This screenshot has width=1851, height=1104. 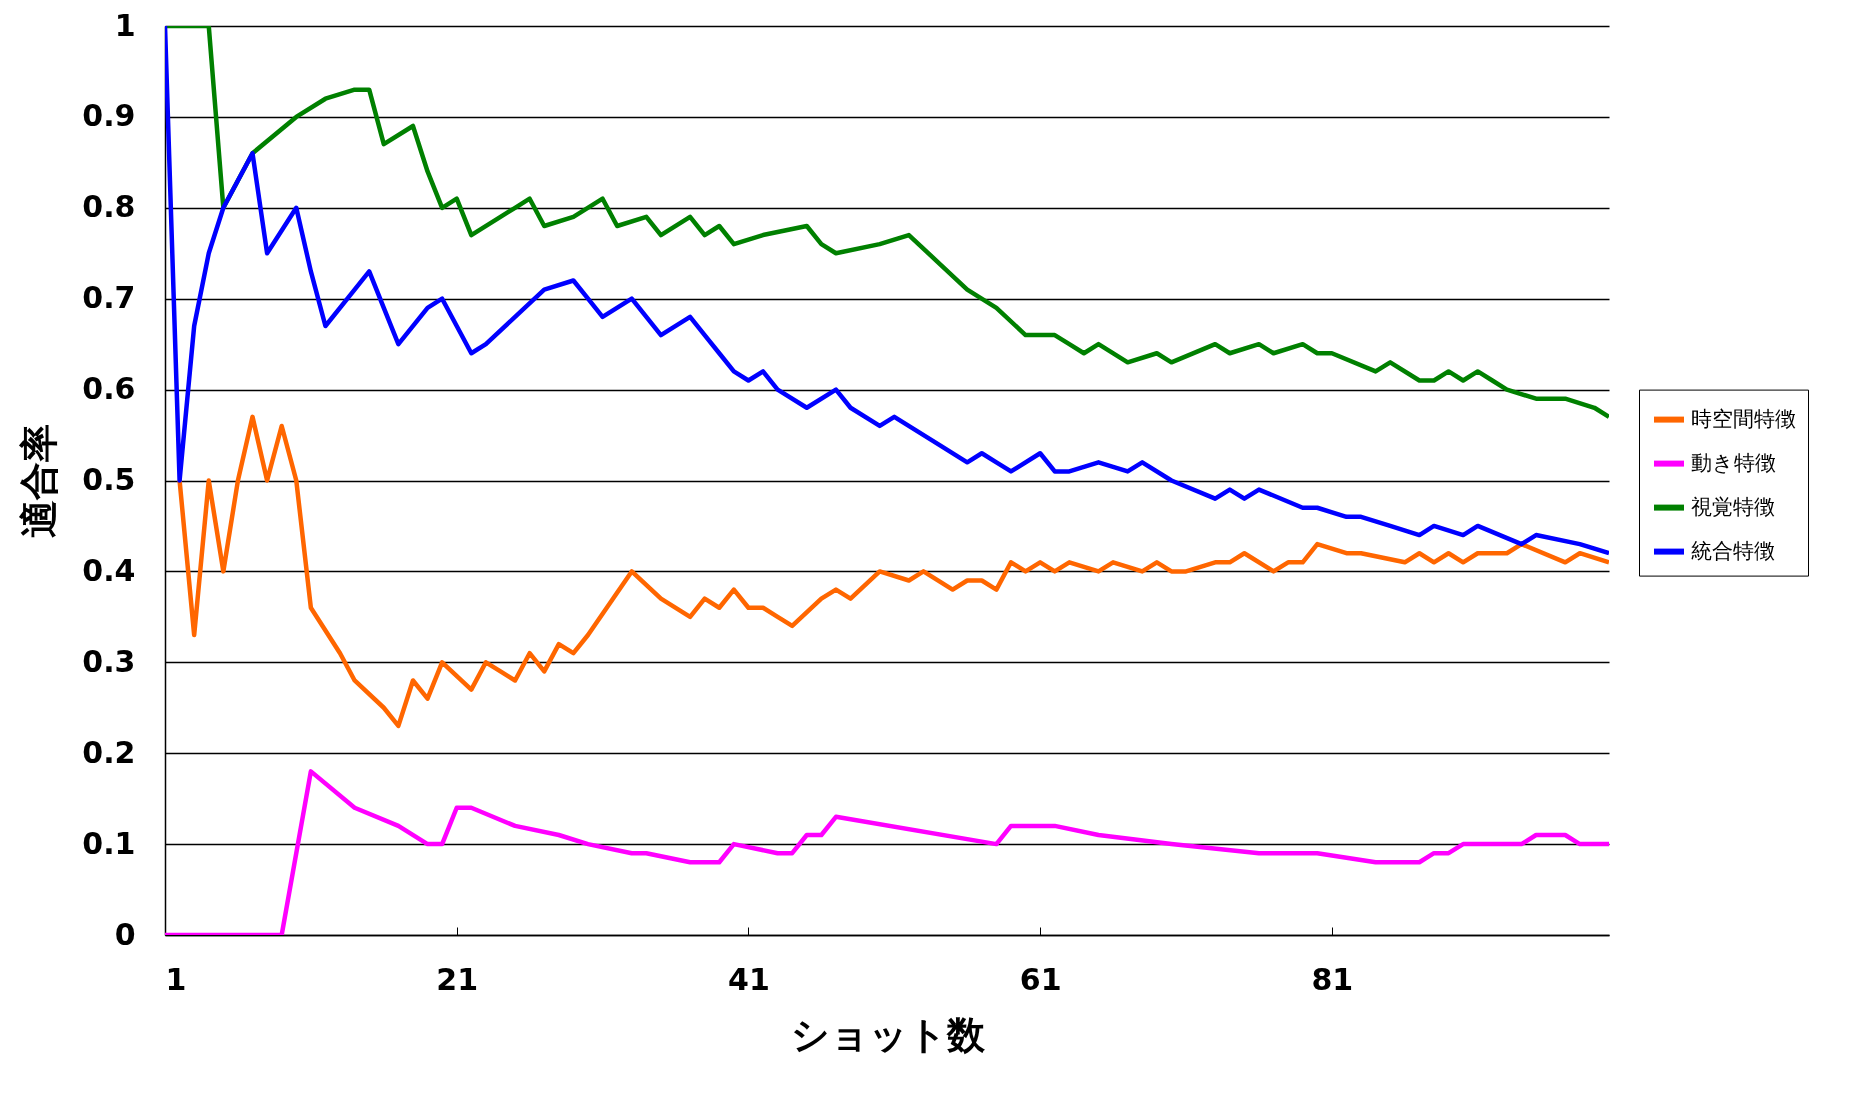 What do you see at coordinates (1743, 418) in the screenshot?
I see `legend-label: 時空間特徴` at bounding box center [1743, 418].